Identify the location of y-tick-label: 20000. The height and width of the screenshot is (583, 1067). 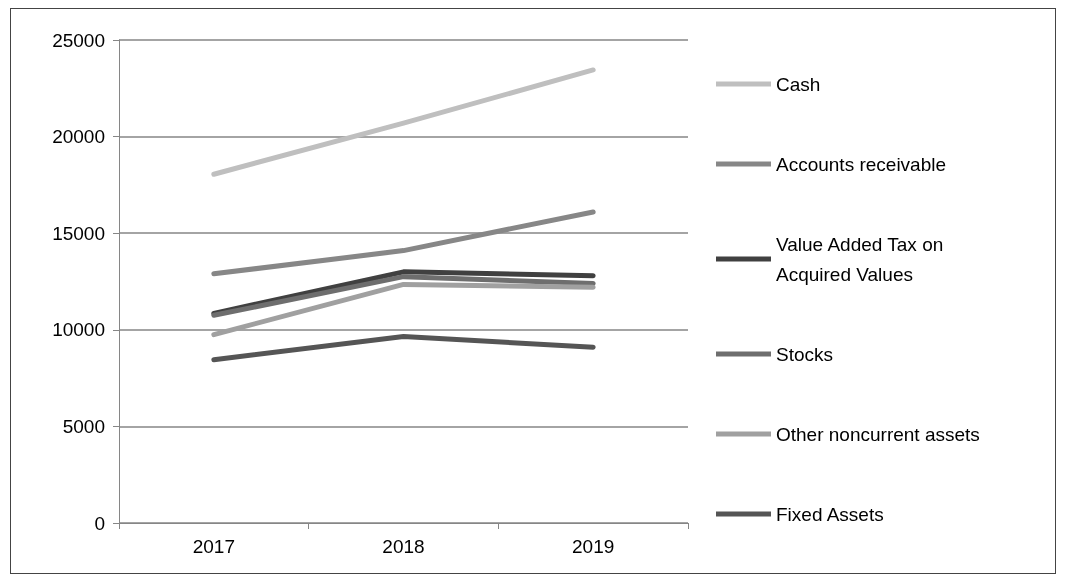
(78, 137).